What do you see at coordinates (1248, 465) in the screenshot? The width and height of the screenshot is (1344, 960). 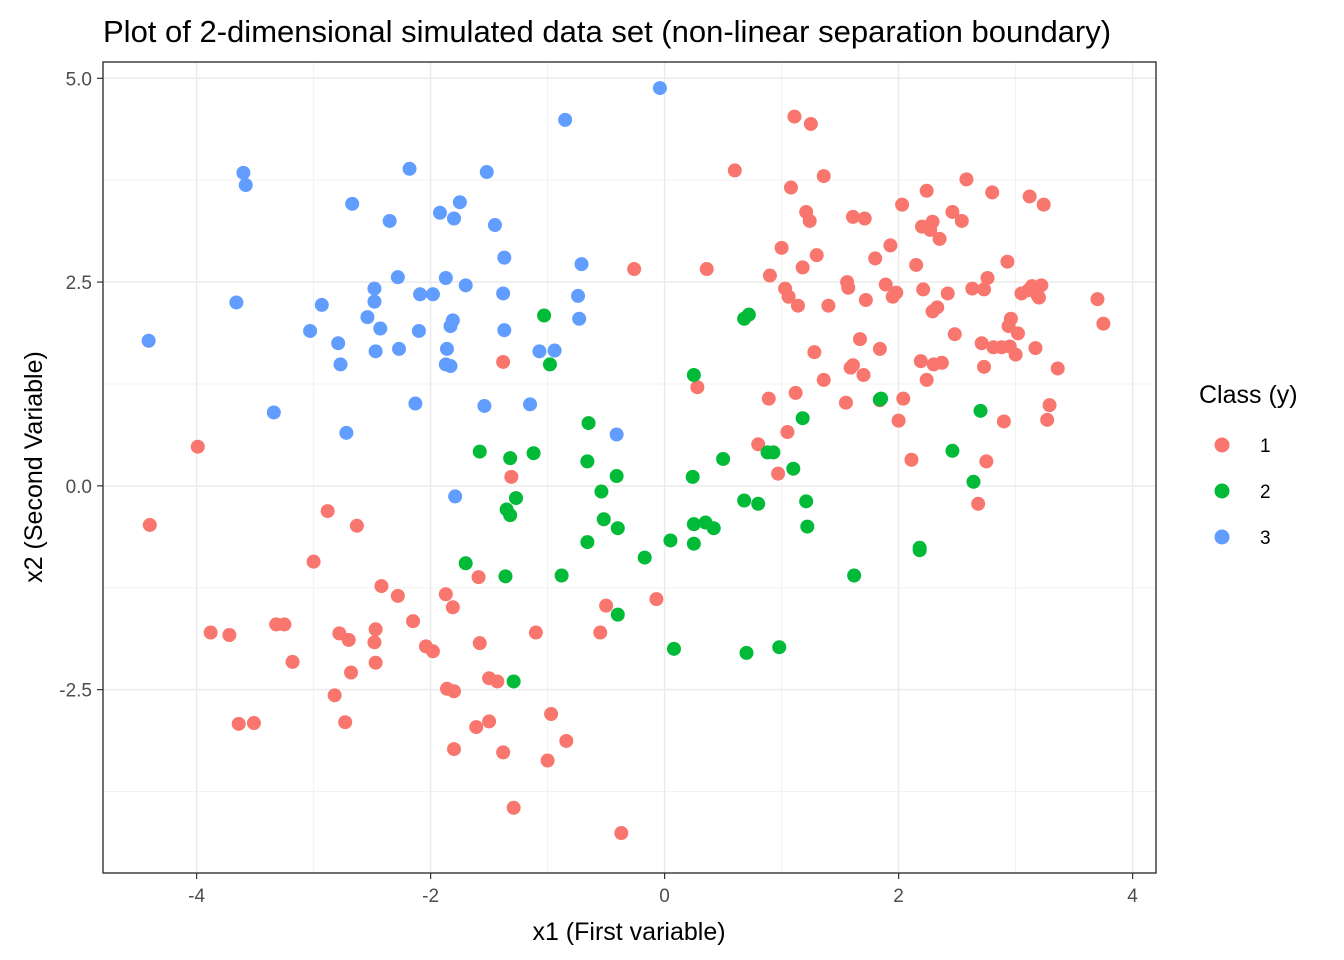 I see `legend: Class (y) 1 2 3` at bounding box center [1248, 465].